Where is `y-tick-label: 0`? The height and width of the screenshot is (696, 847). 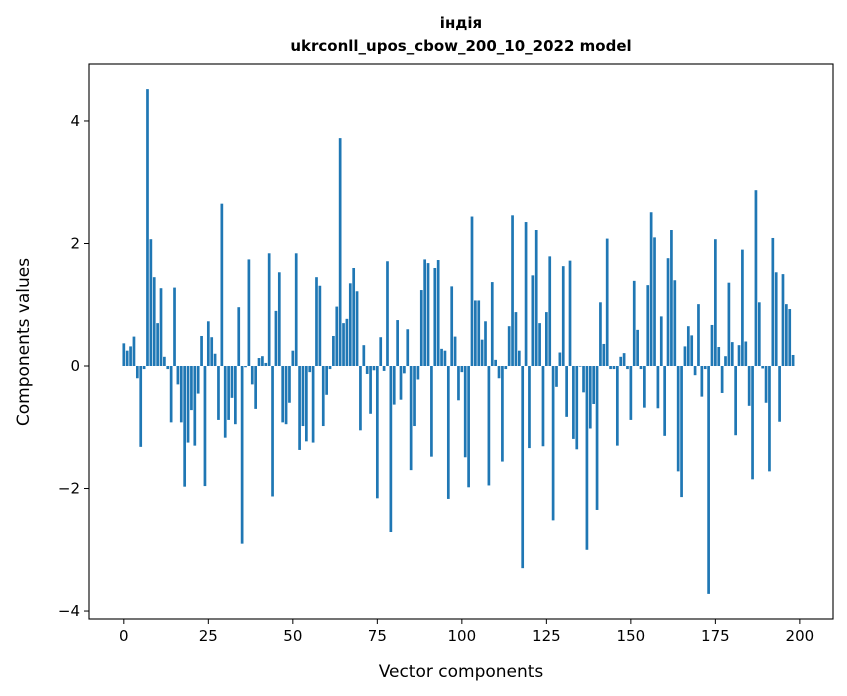 y-tick-label: 0 is located at coordinates (75, 366).